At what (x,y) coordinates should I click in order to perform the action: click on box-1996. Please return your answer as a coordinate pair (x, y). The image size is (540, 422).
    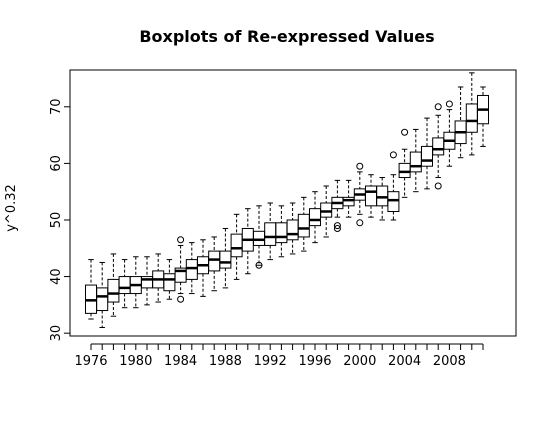
    Looking at the image, I should click on (315, 217).